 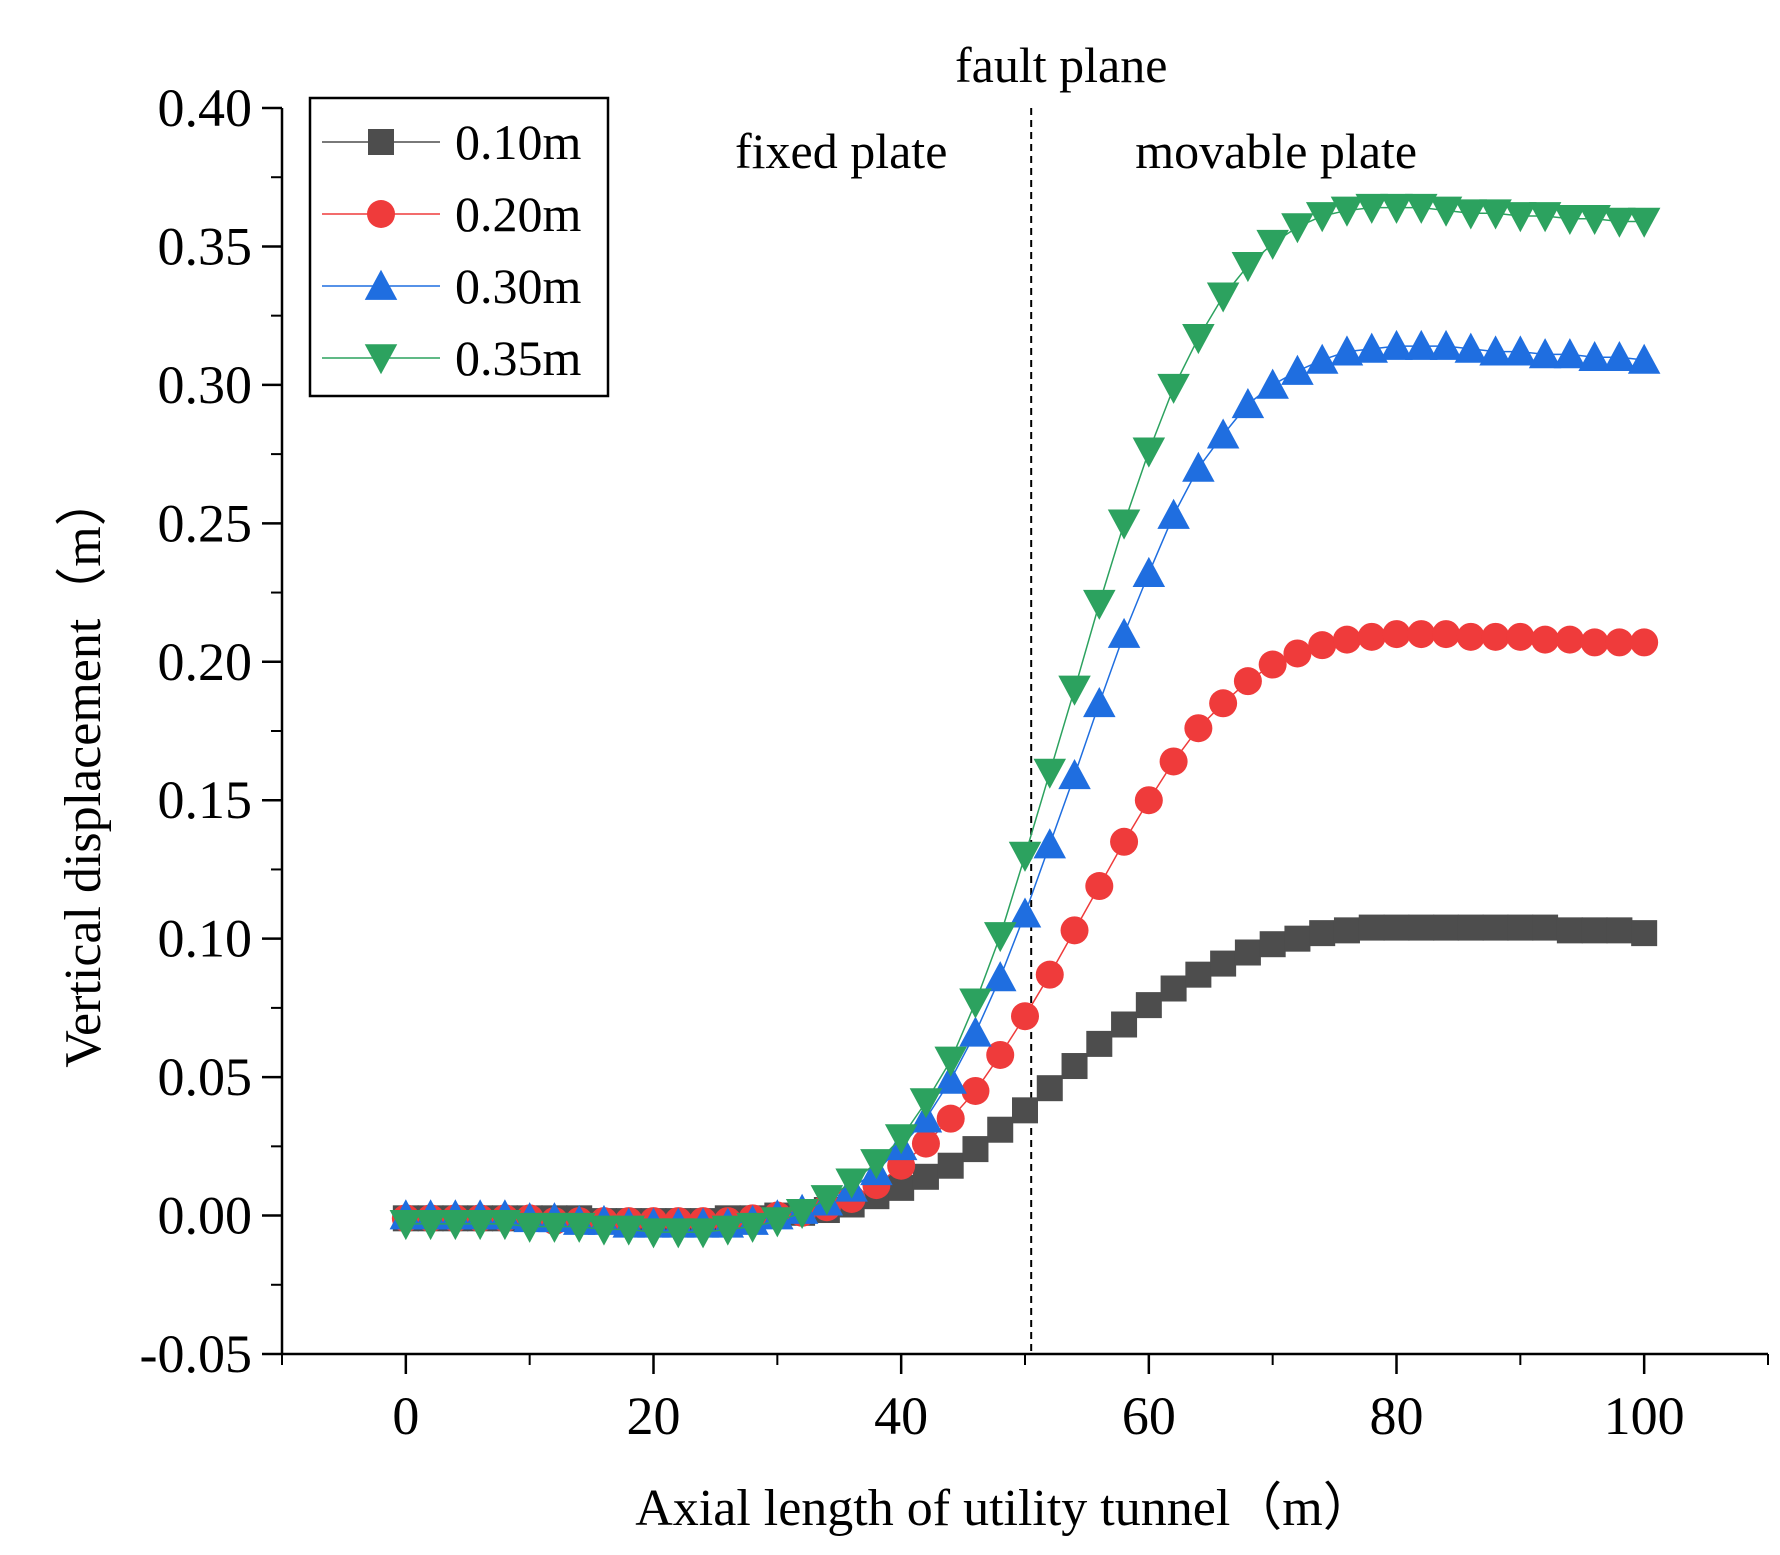 I want to click on legend-box, so click(x=459, y=247).